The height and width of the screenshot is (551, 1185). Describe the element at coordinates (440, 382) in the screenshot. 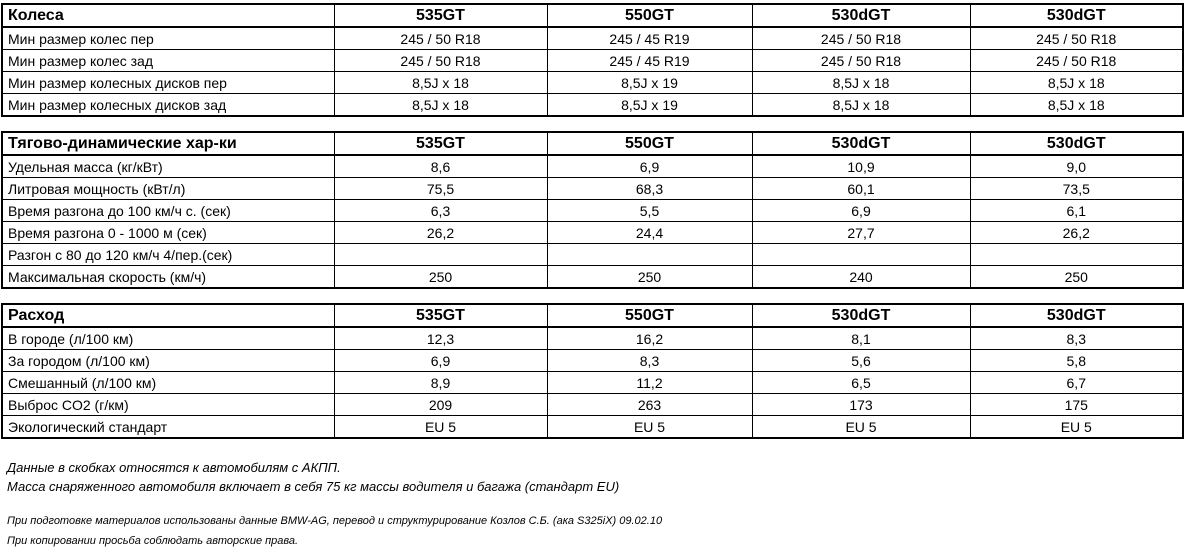

I see `cell-value: 8,9` at that location.